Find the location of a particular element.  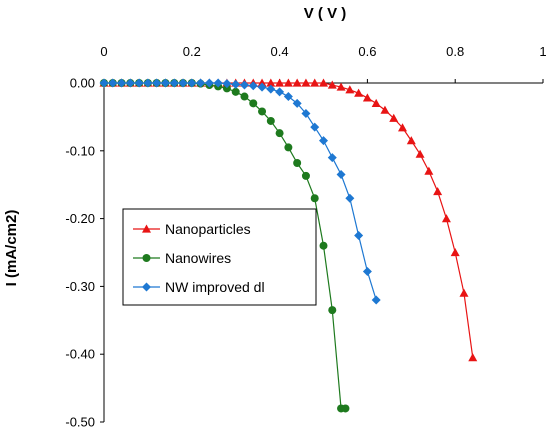

x-tick-label: 0.4 is located at coordinates (280, 51).